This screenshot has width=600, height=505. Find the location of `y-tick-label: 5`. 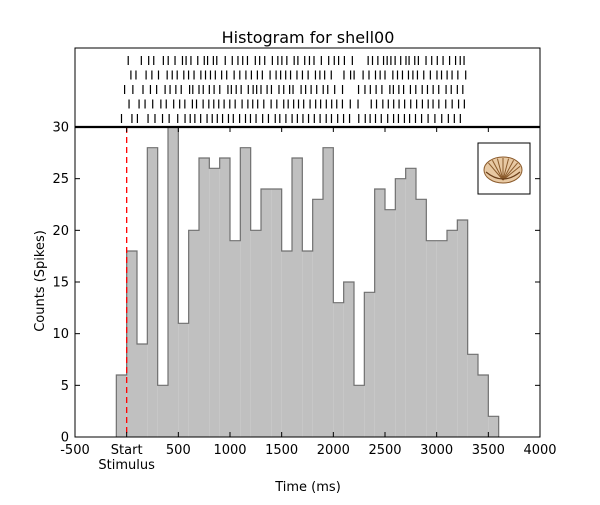

y-tick-label: 5 is located at coordinates (65, 386).